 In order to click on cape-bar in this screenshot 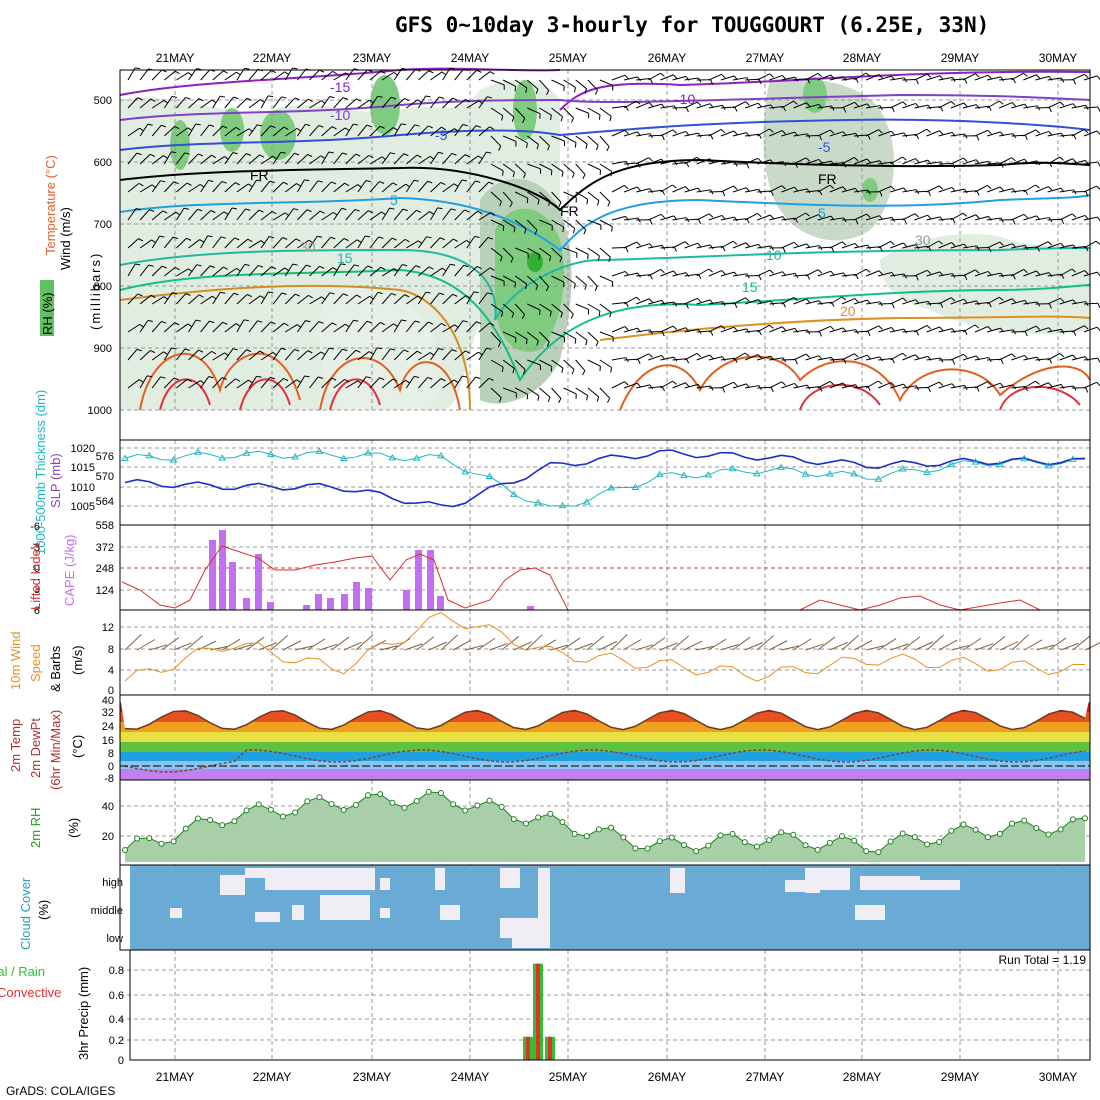, I will do `click(222, 570)`.